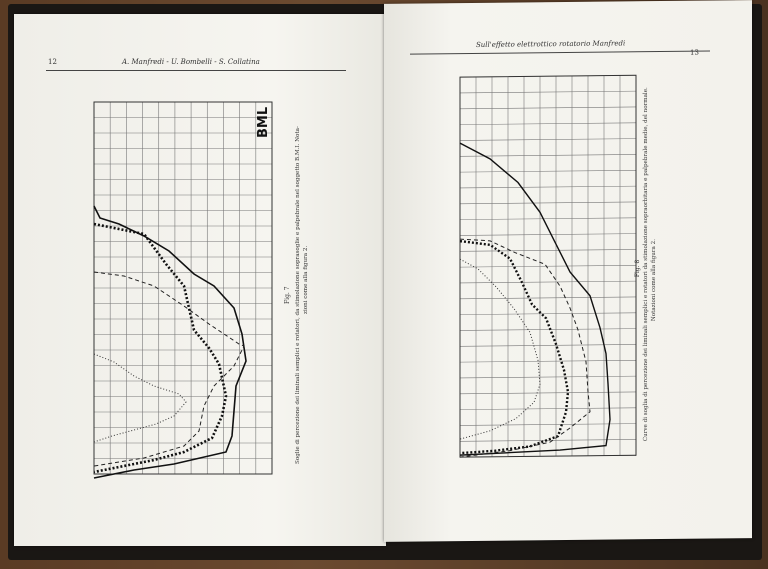 Image resolution: width=768 pixels, height=569 pixels. What do you see at coordinates (654, 280) in the screenshot?
I see `right-caption-line2: Notazioni come alla figura 2.` at bounding box center [654, 280].